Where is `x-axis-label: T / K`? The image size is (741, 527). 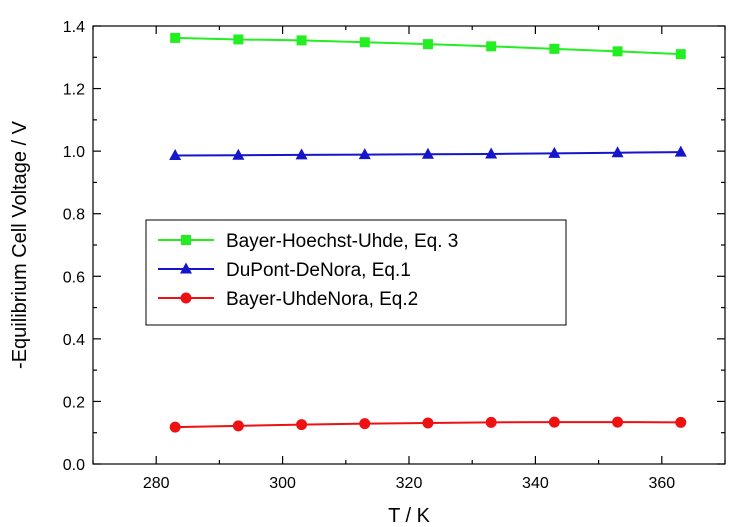 x-axis-label: T / K is located at coordinates (409, 516).